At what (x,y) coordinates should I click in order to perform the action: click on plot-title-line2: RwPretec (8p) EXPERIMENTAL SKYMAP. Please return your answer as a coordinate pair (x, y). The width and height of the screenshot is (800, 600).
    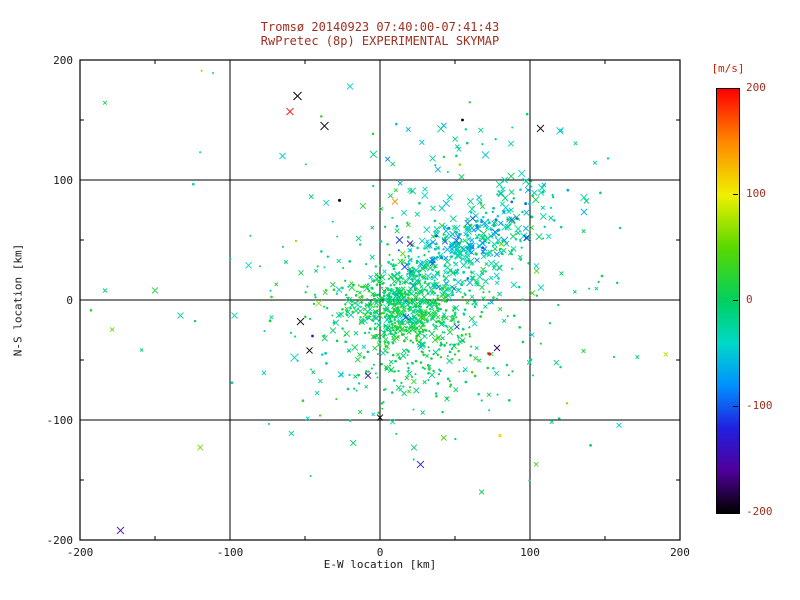
    Looking at the image, I should click on (380, 41).